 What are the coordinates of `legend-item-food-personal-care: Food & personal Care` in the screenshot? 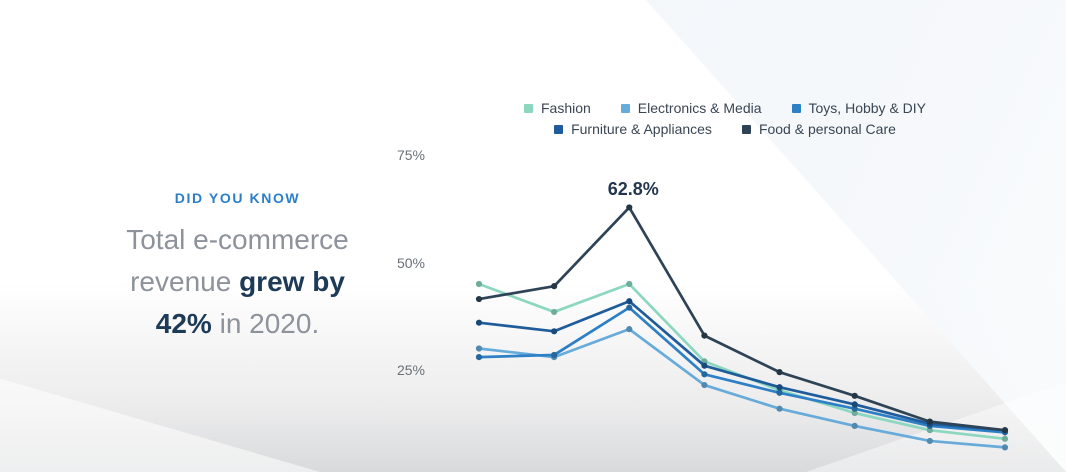 It's located at (818, 129).